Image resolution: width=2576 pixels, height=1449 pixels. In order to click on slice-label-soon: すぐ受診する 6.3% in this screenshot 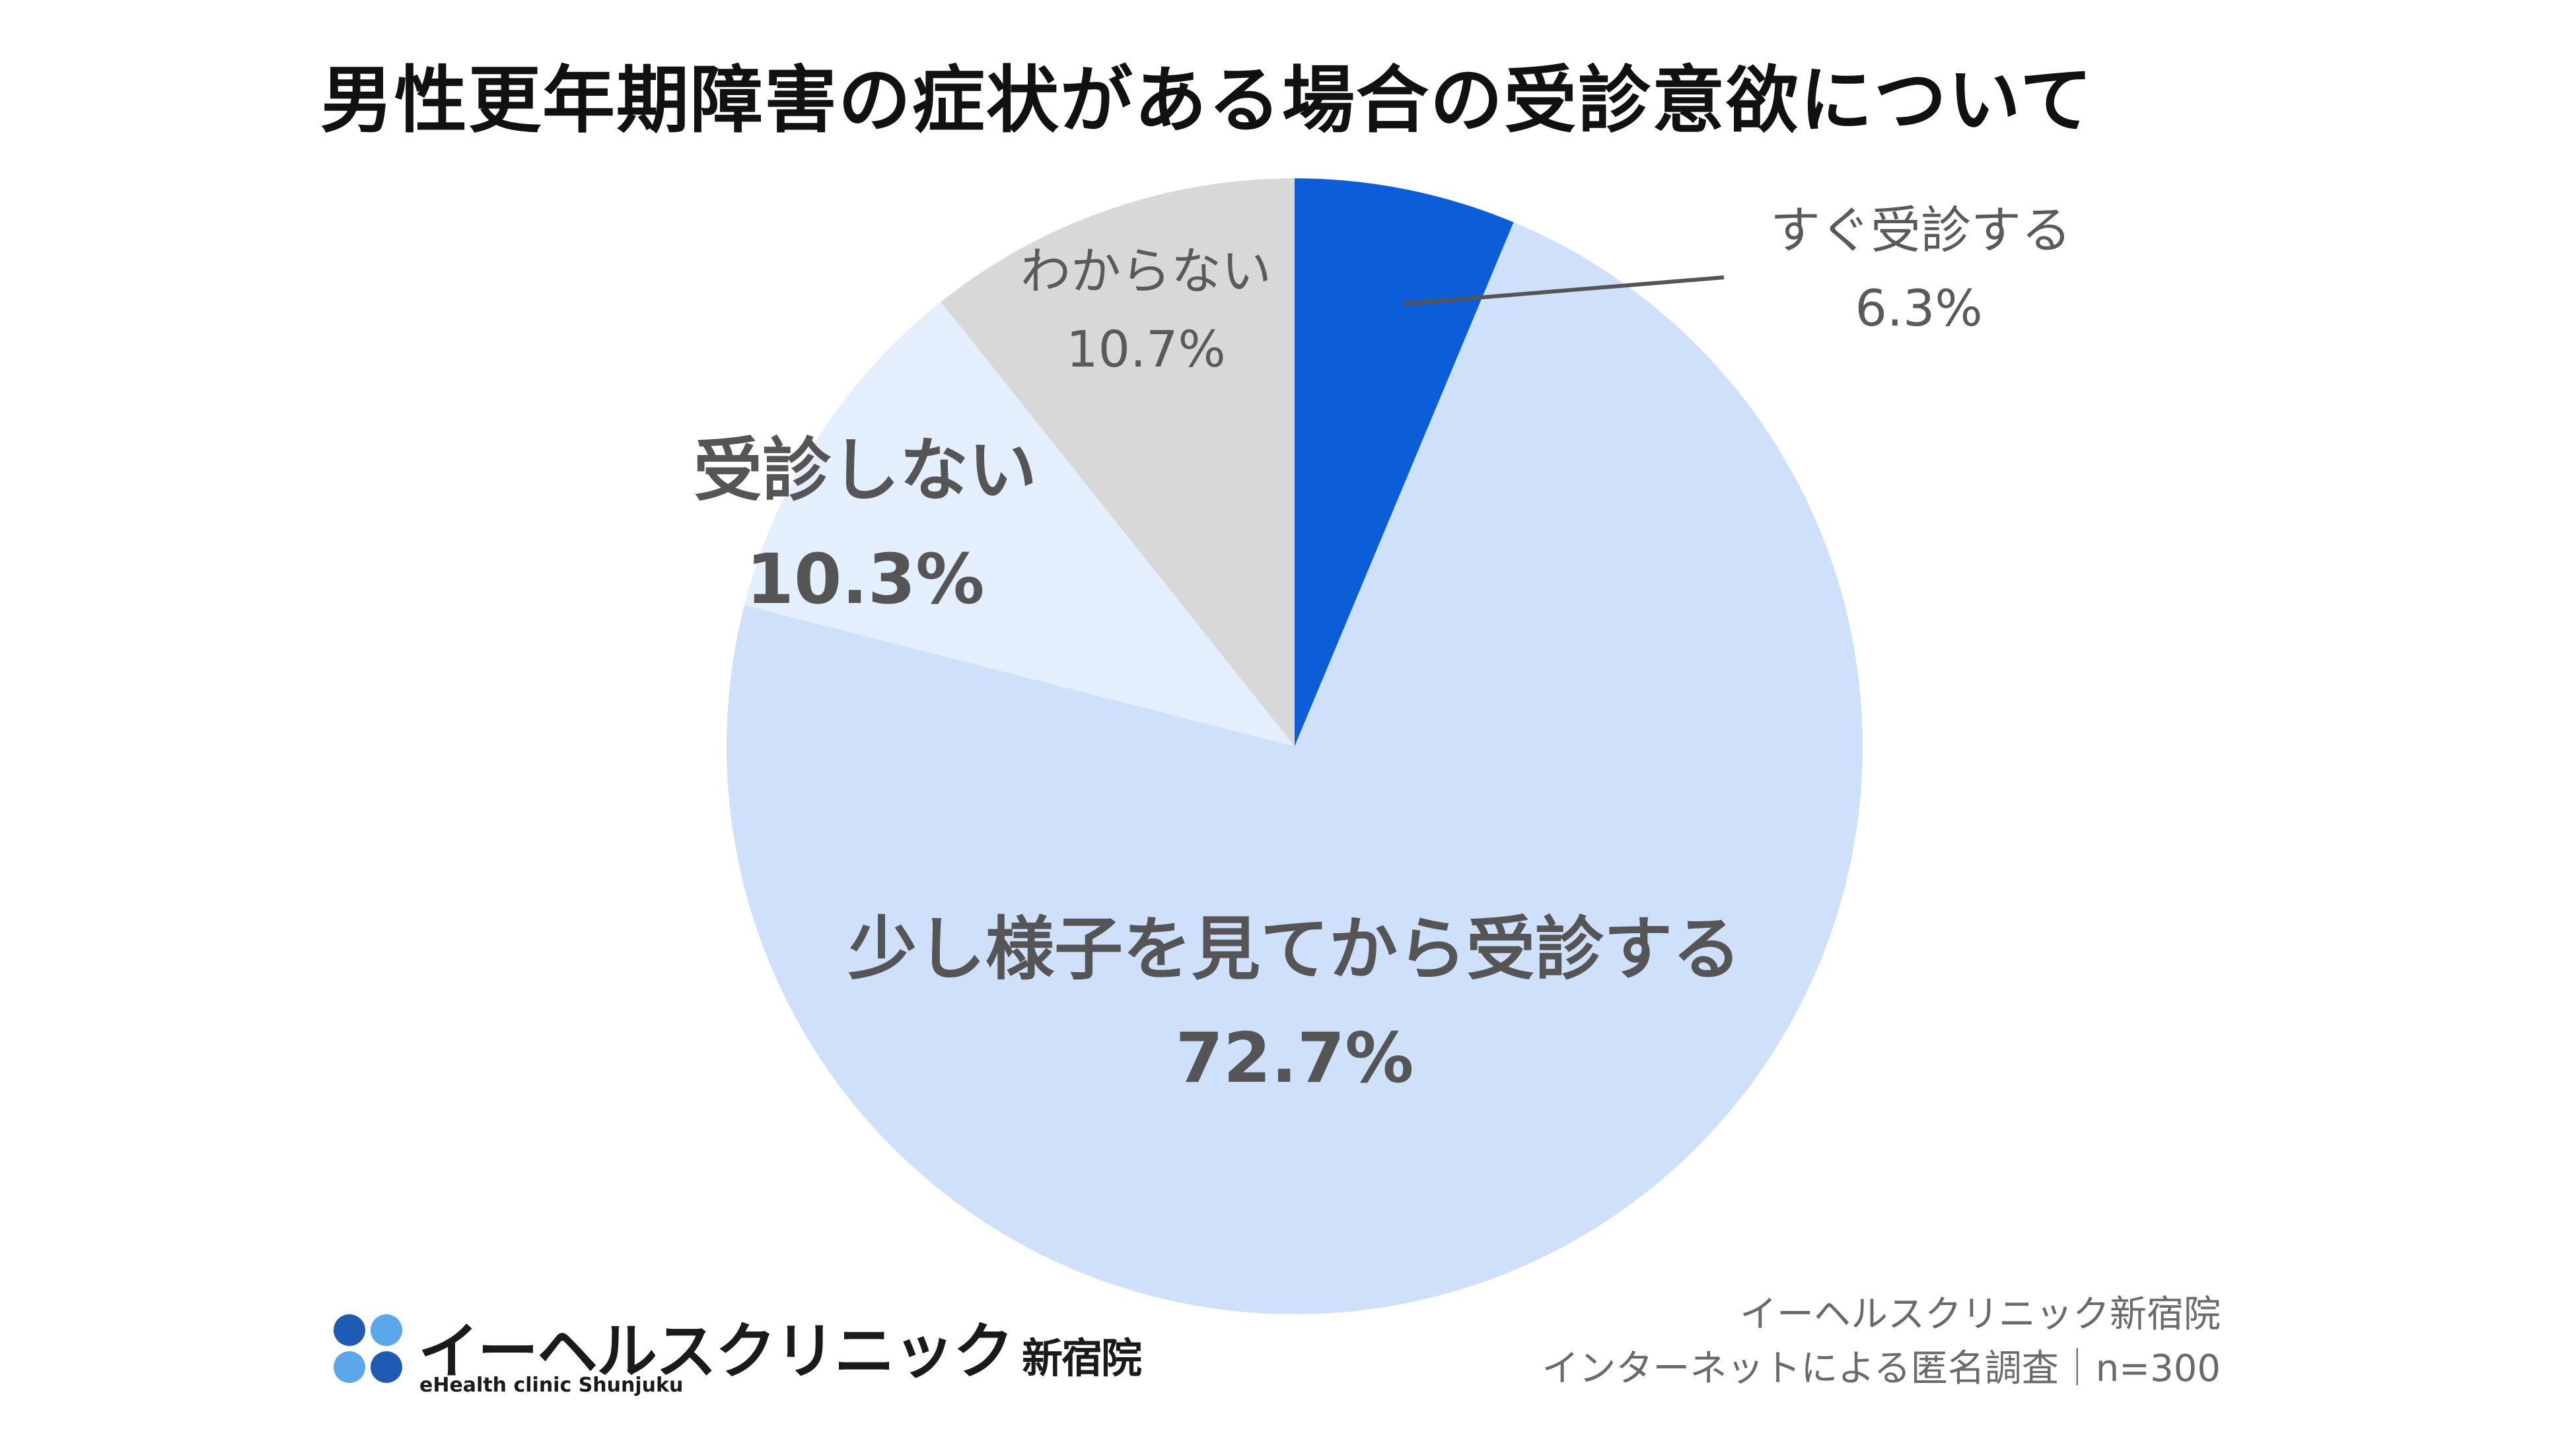, I will do `click(1921, 270)`.